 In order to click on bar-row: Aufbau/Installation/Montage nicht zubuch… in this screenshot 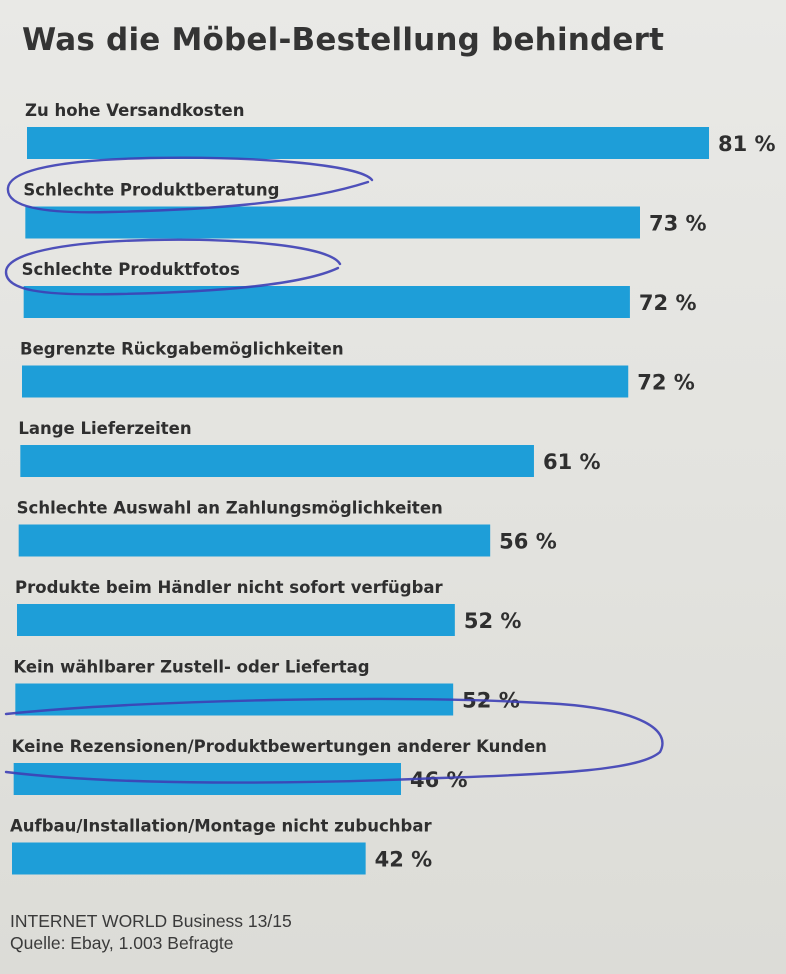, I will do `click(221, 846)`.